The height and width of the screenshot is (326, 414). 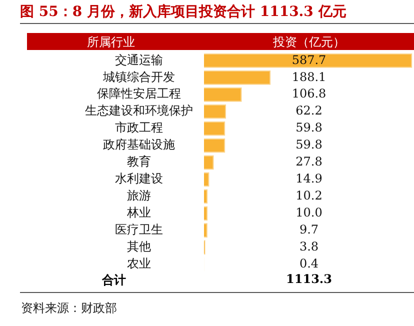 I want to click on y-tick-label: 农业, so click(x=139, y=263).